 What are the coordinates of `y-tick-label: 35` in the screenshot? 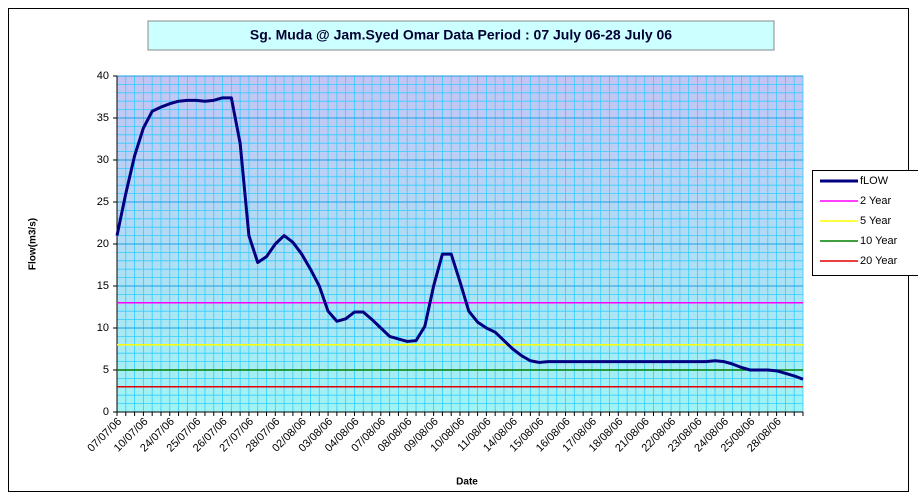 It's located at (103, 118).